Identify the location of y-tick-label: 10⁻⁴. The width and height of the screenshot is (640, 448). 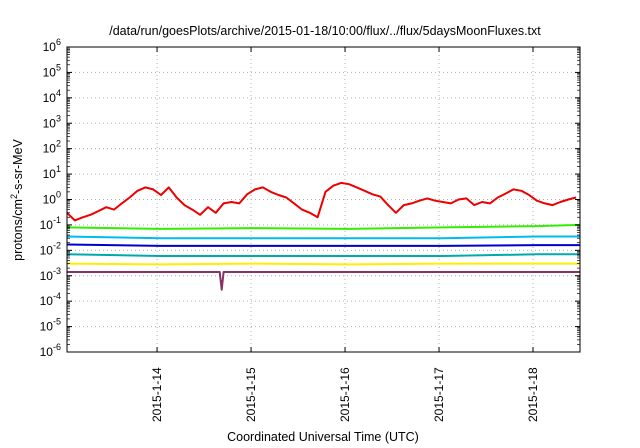
(50, 299).